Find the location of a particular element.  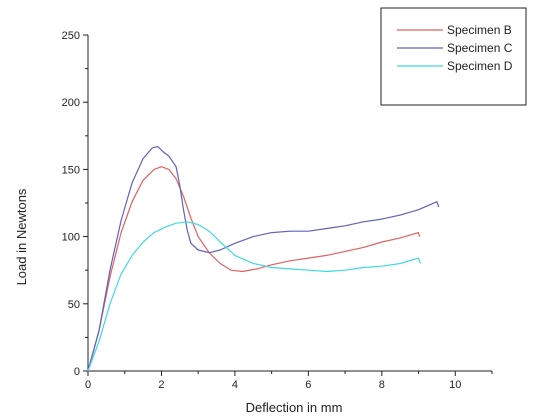

x-tick-label: 8 is located at coordinates (382, 385).